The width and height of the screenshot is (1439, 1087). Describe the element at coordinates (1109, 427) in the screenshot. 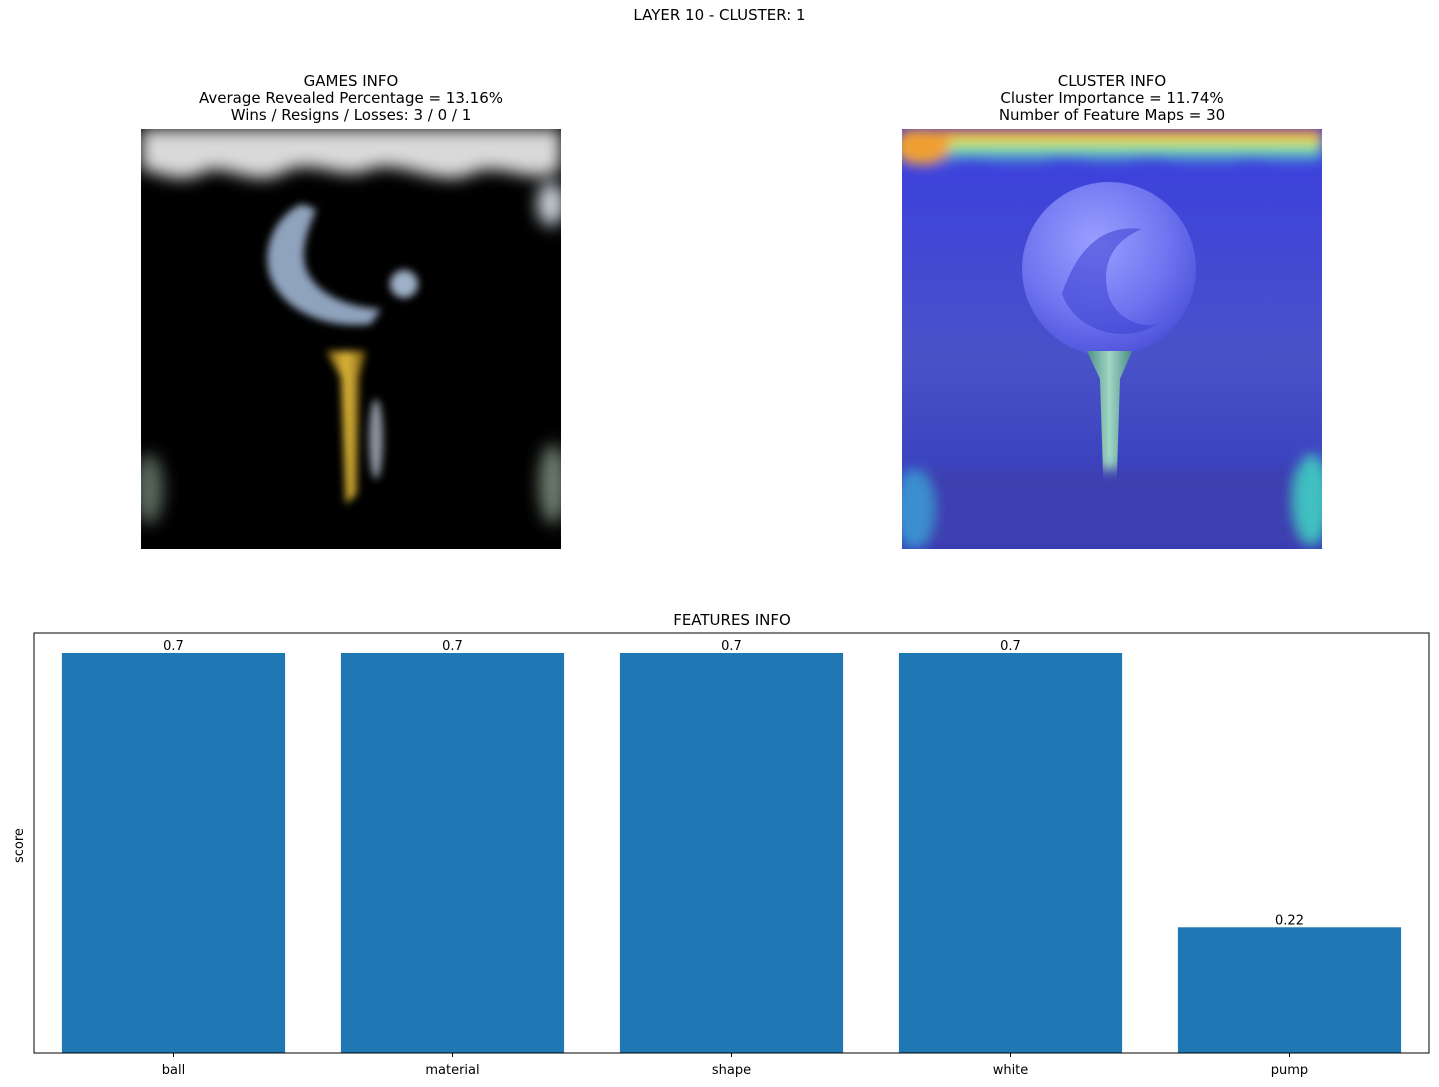

I see `golf-tee-shape` at that location.